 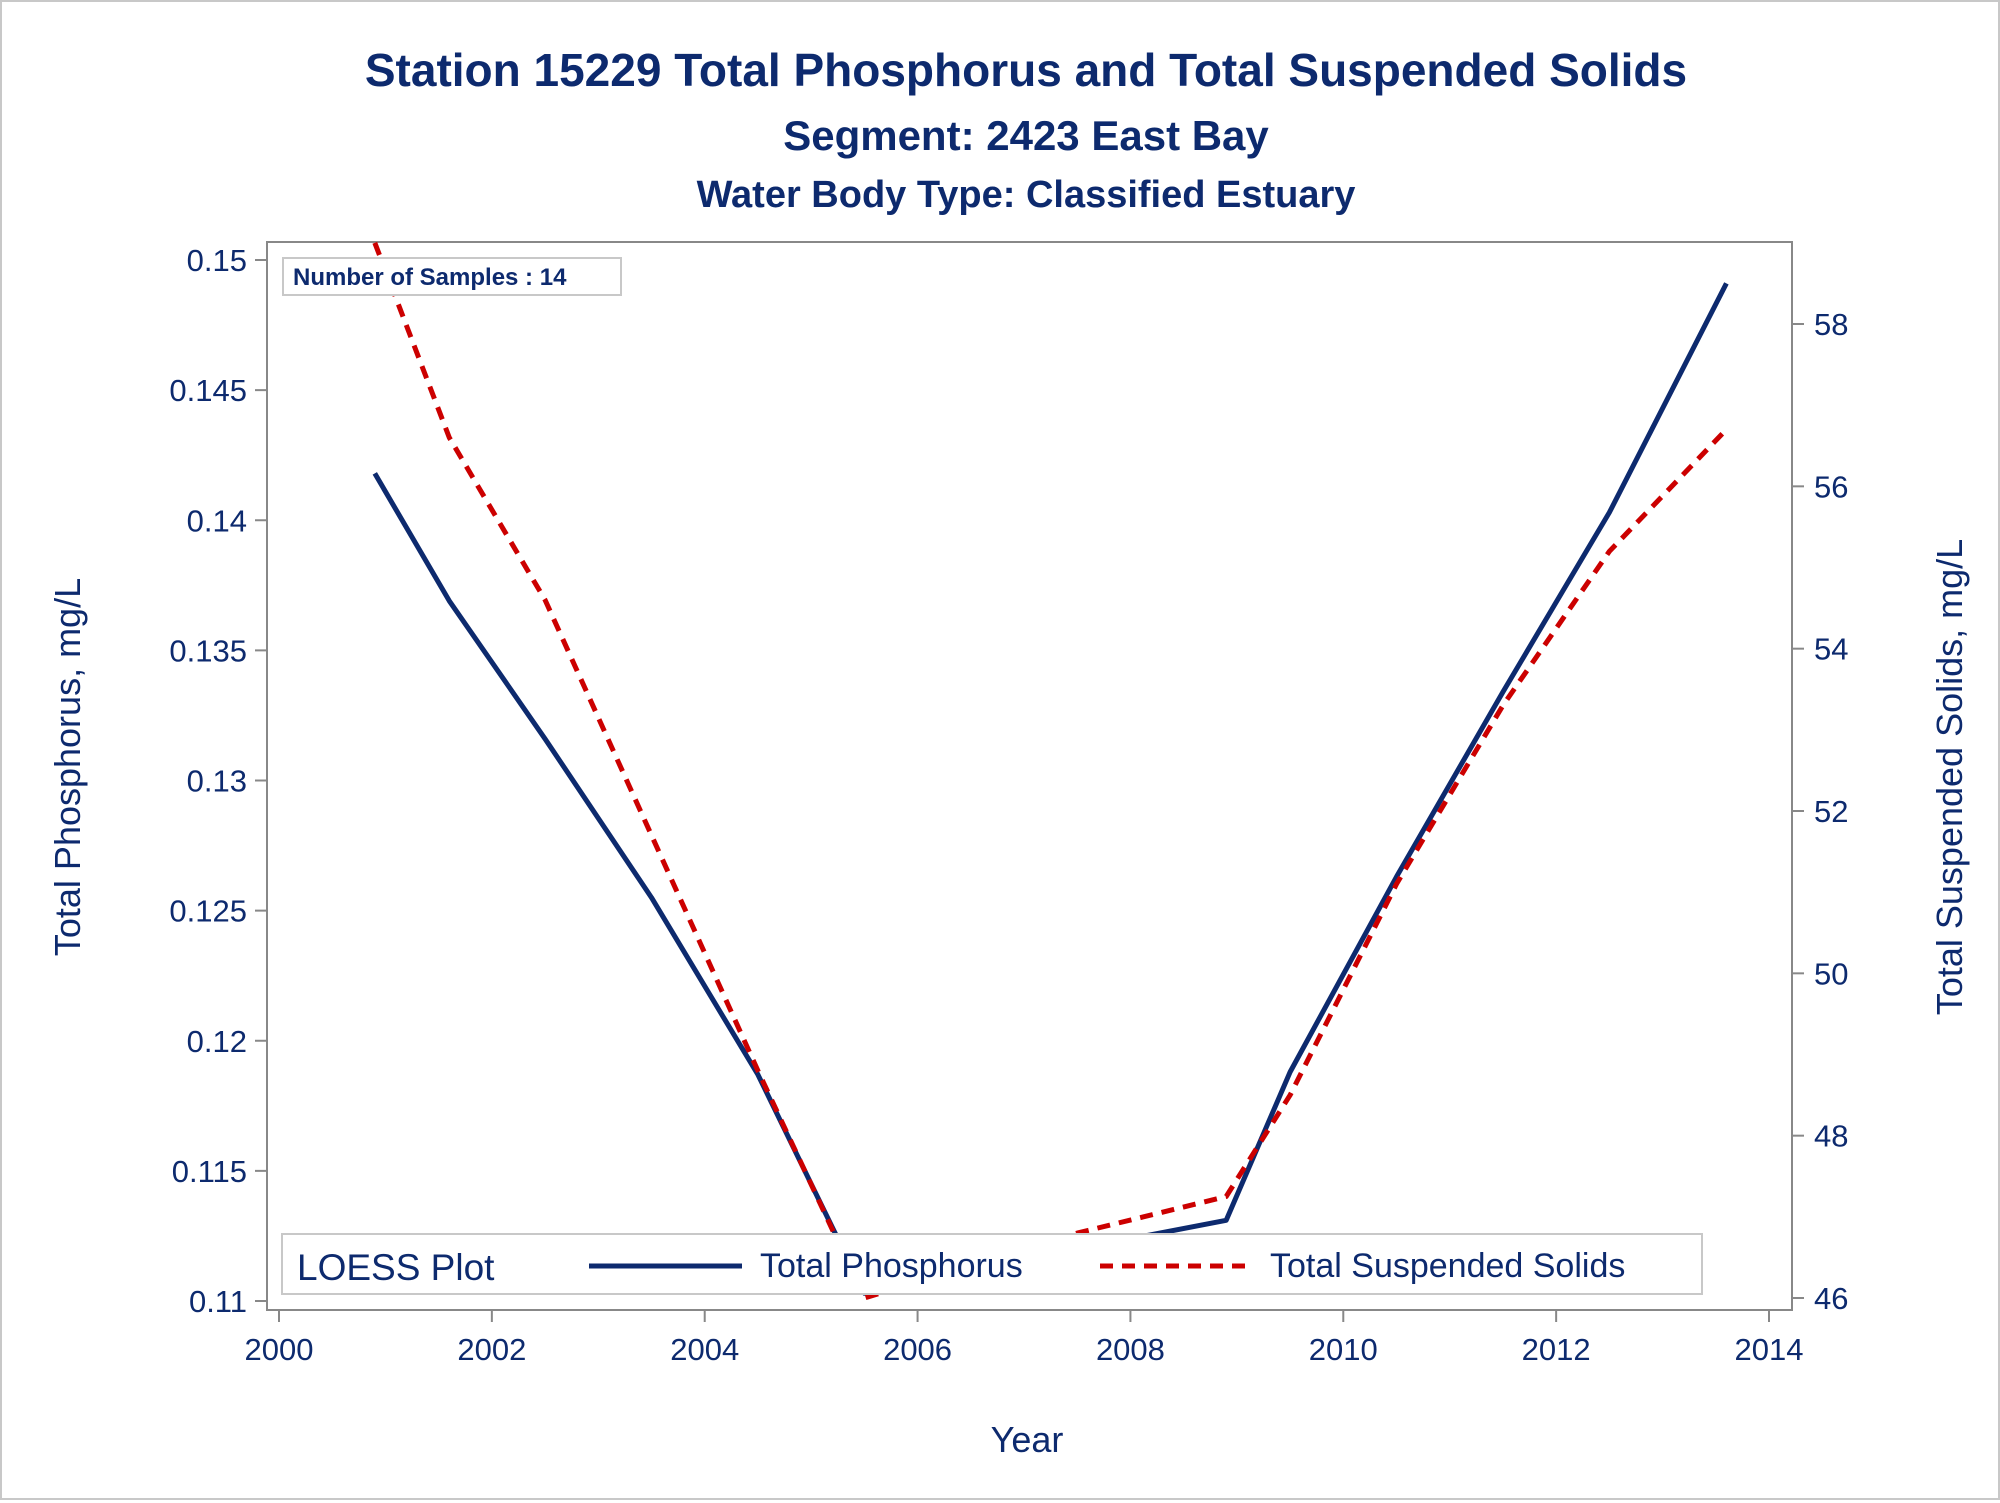 What do you see at coordinates (217, 520) in the screenshot?
I see `y-tick-label: 0.14` at bounding box center [217, 520].